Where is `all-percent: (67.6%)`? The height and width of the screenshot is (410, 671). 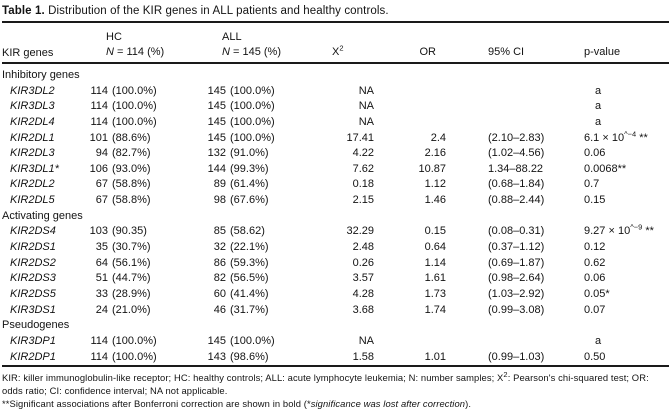 all-percent: (67.6%) is located at coordinates (249, 200).